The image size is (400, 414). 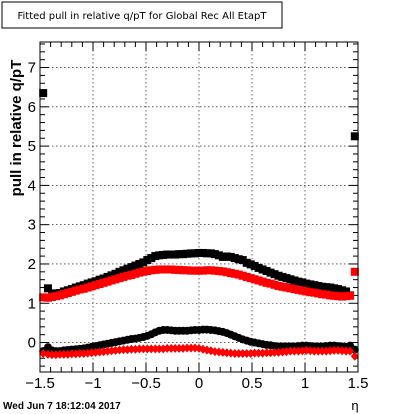 What do you see at coordinates (252, 383) in the screenshot?
I see `x-tick-label: 0.5` at bounding box center [252, 383].